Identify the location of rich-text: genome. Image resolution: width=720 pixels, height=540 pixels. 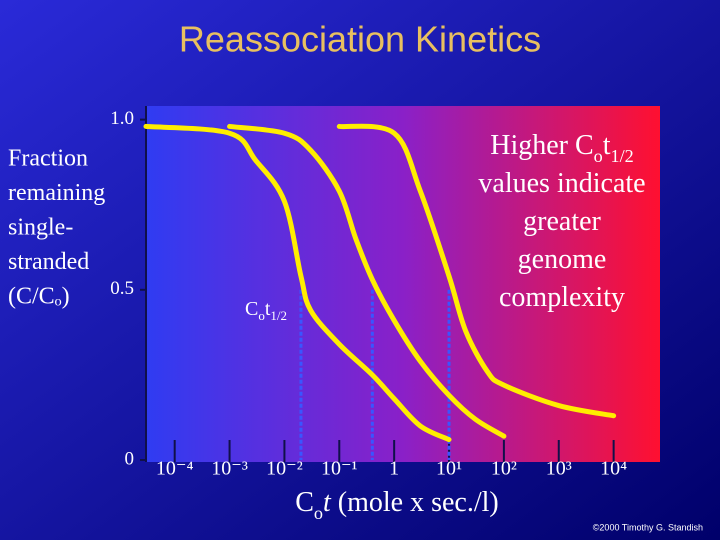
(562, 259).